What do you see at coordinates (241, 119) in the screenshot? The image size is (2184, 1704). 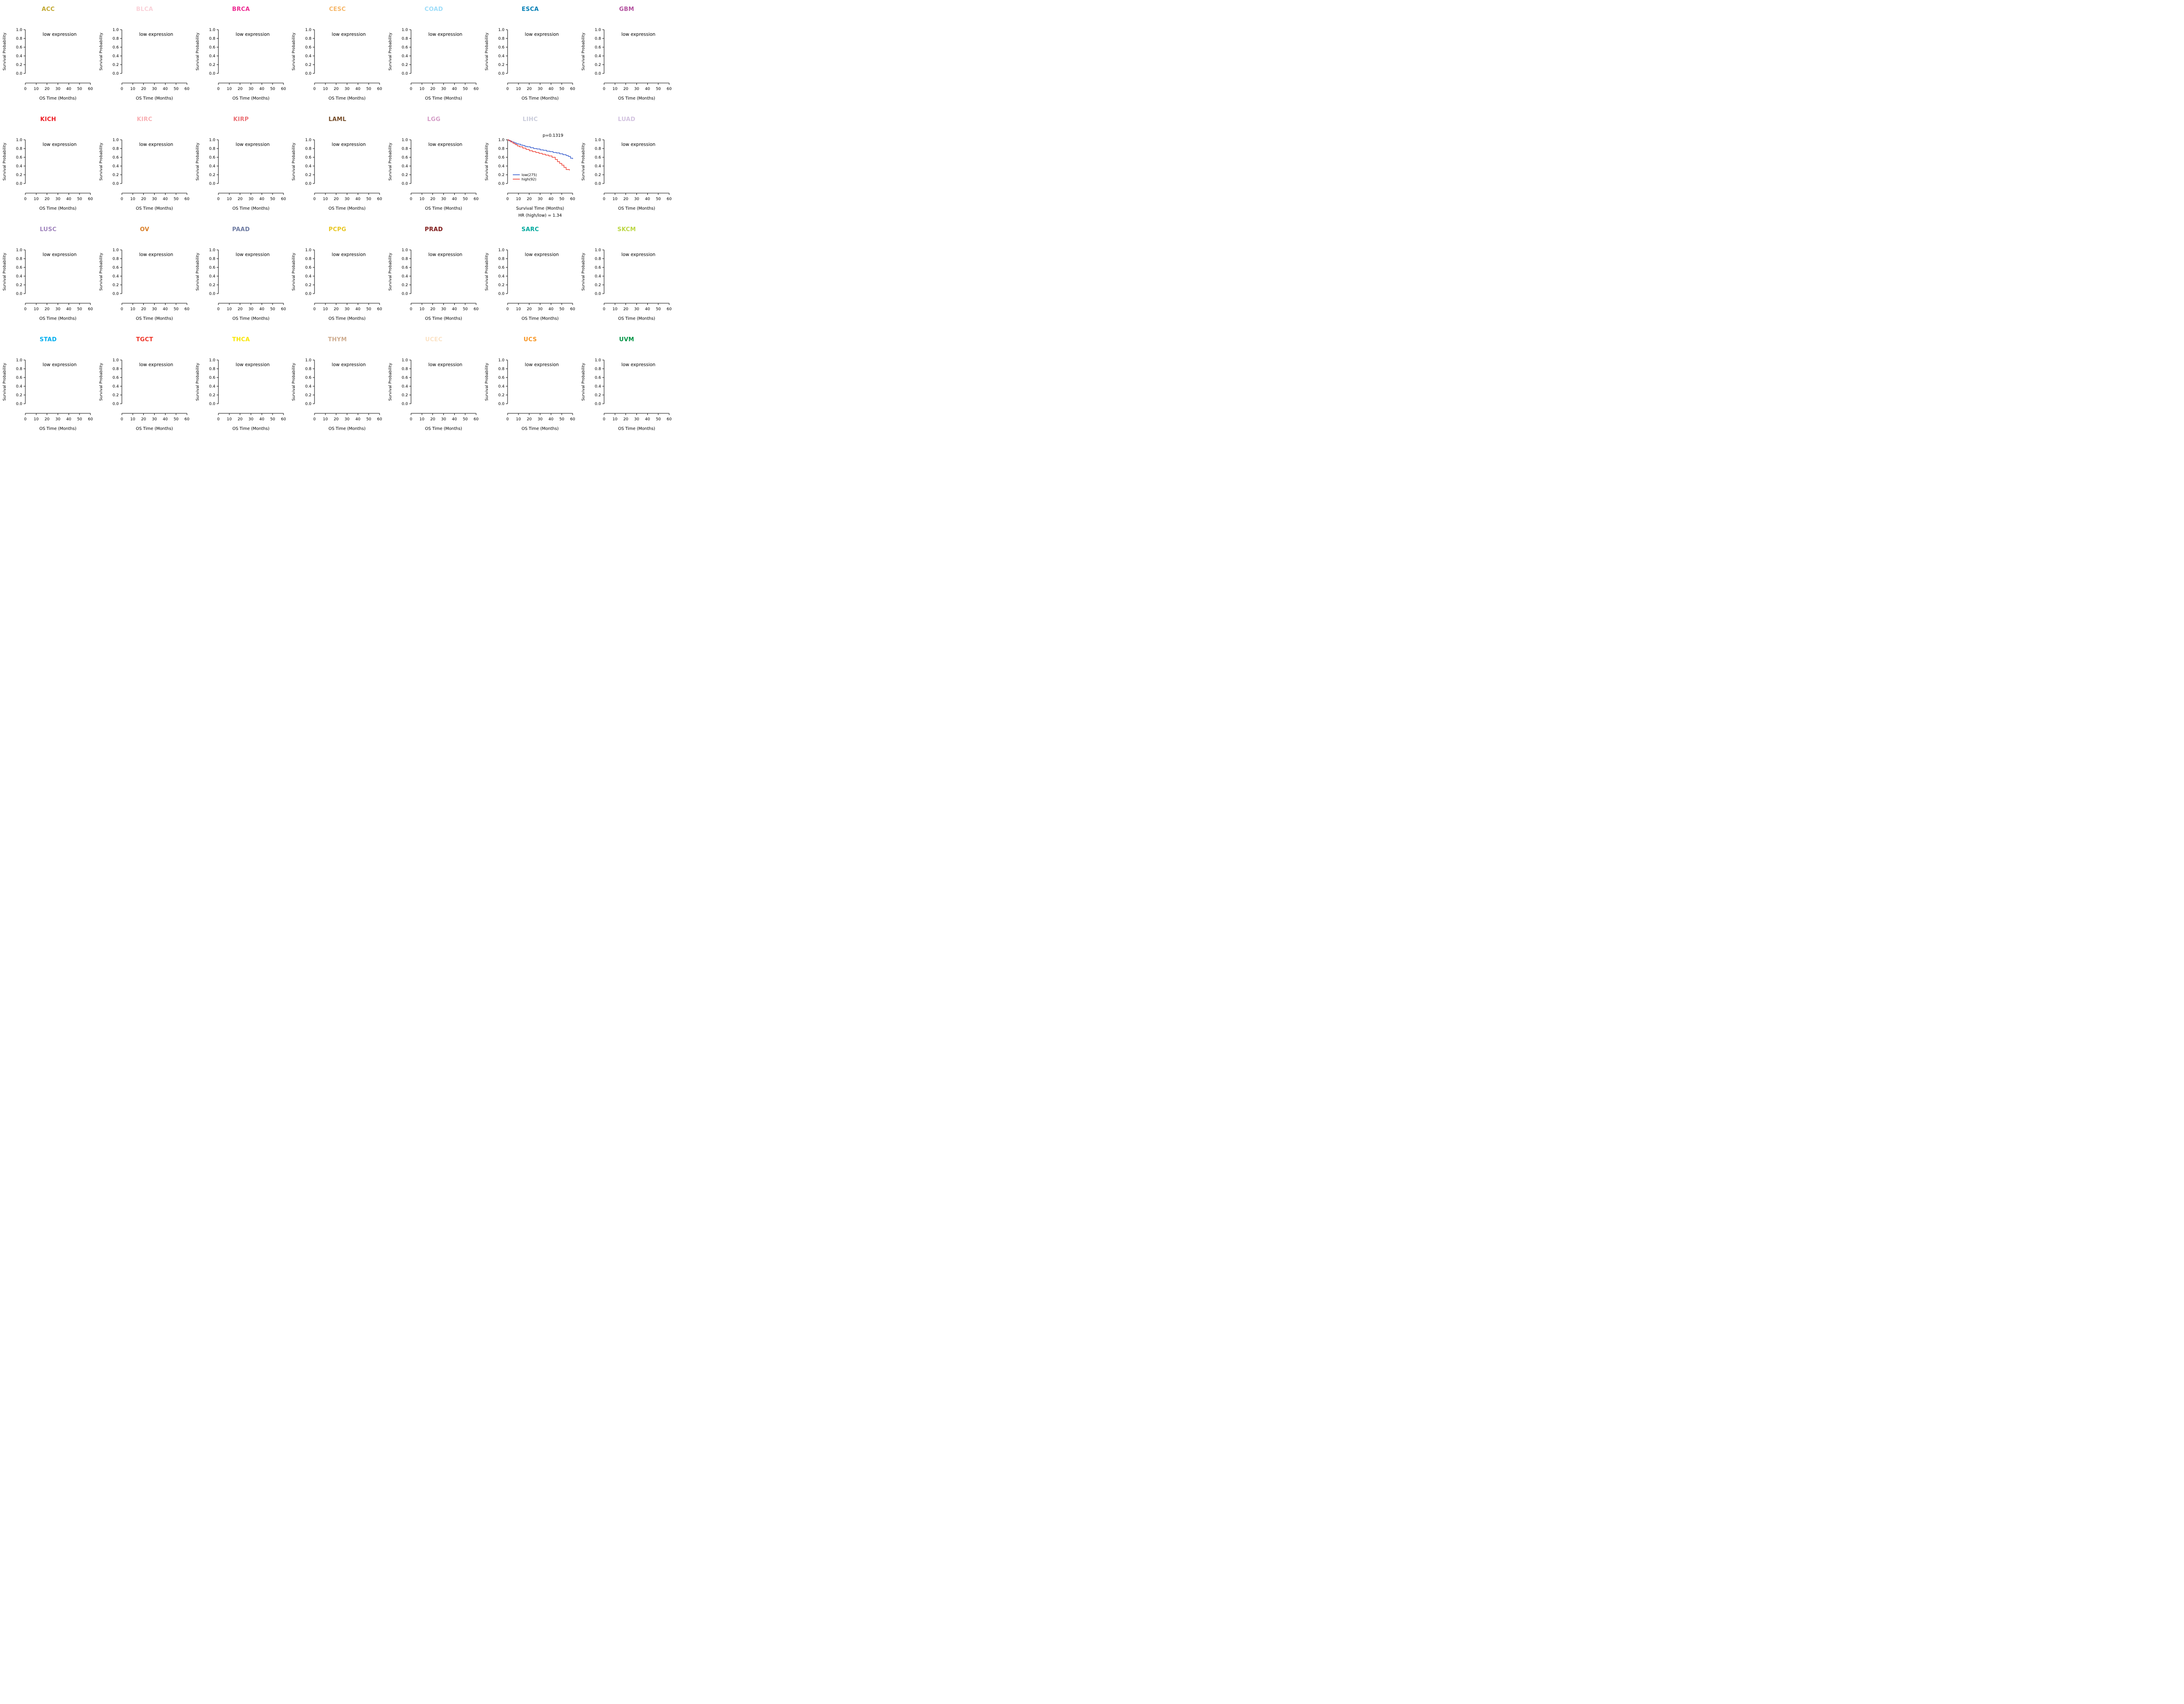 I see `panel-title: KIRP` at bounding box center [241, 119].